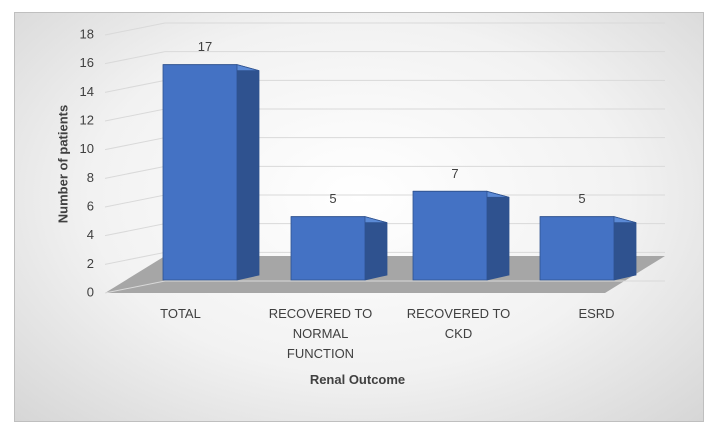  What do you see at coordinates (90, 234) in the screenshot?
I see `y-tick-label: 4` at bounding box center [90, 234].